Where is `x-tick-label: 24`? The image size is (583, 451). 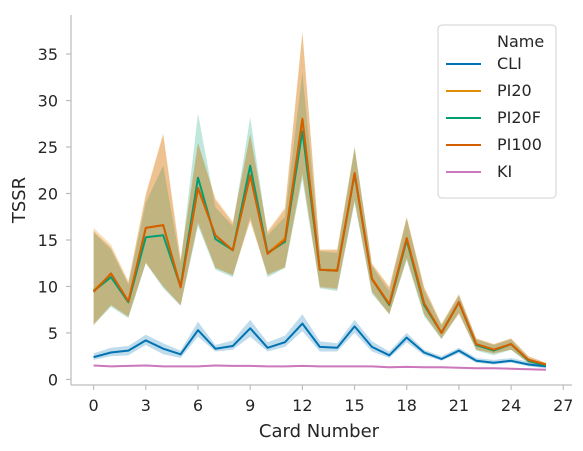
x-tick-label: 24 is located at coordinates (511, 405).